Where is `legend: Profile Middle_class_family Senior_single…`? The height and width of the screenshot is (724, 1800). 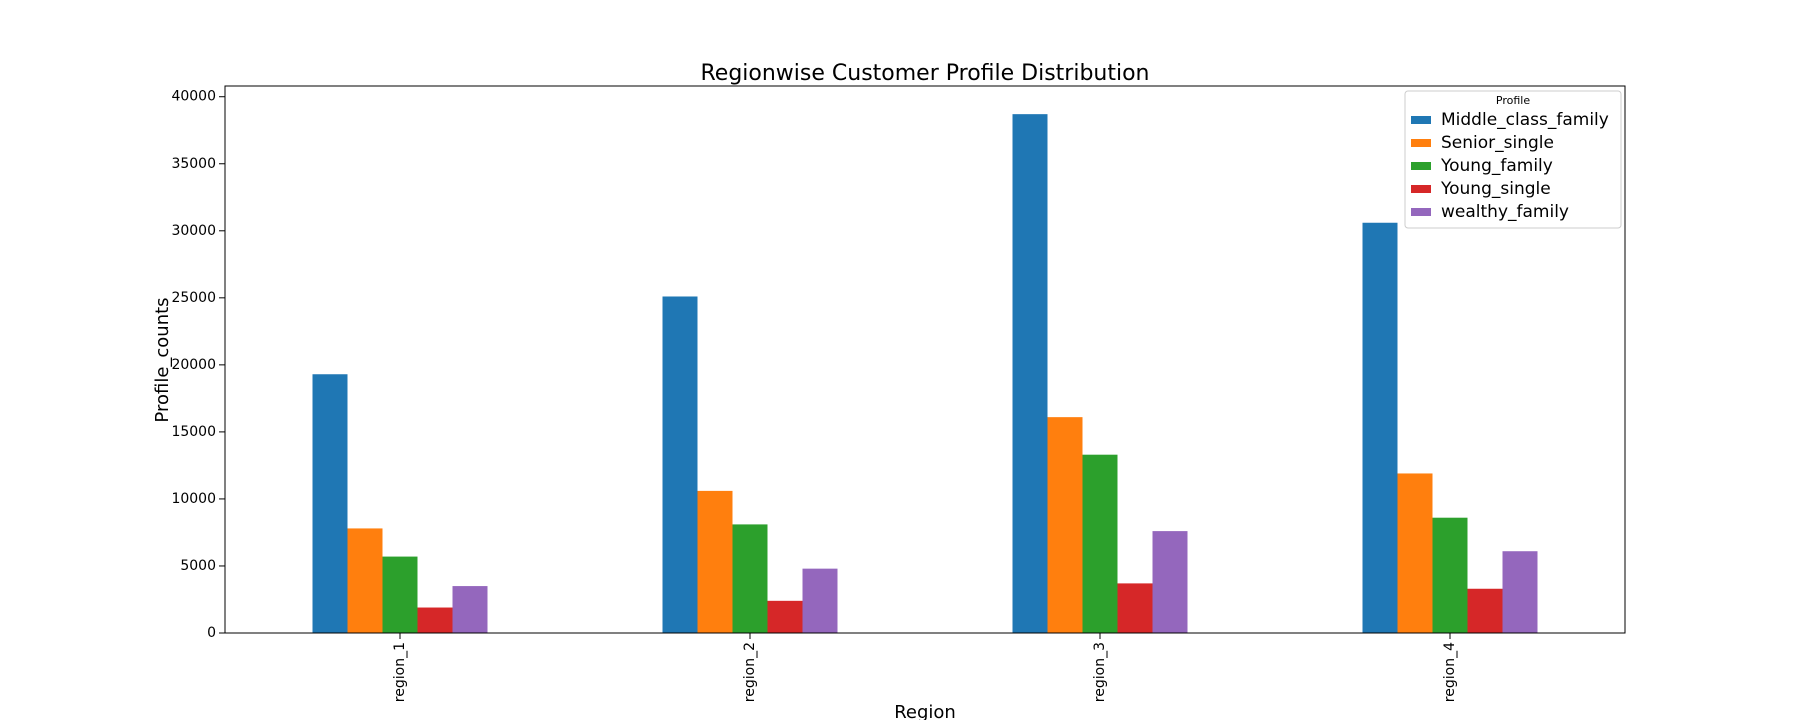
legend: Profile Middle_class_family Senior_single… is located at coordinates (1513, 159).